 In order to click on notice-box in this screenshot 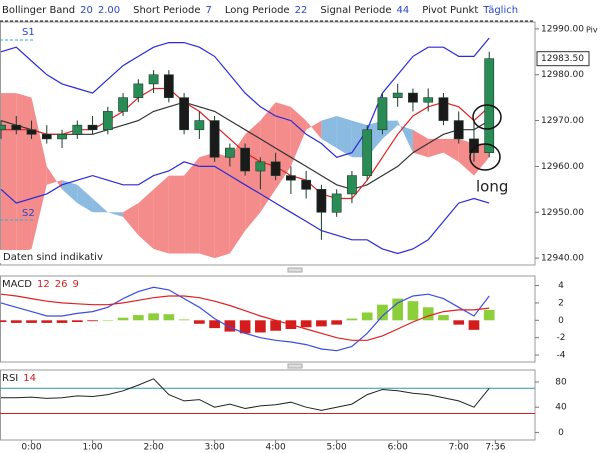, I will do `click(36, 256)`.